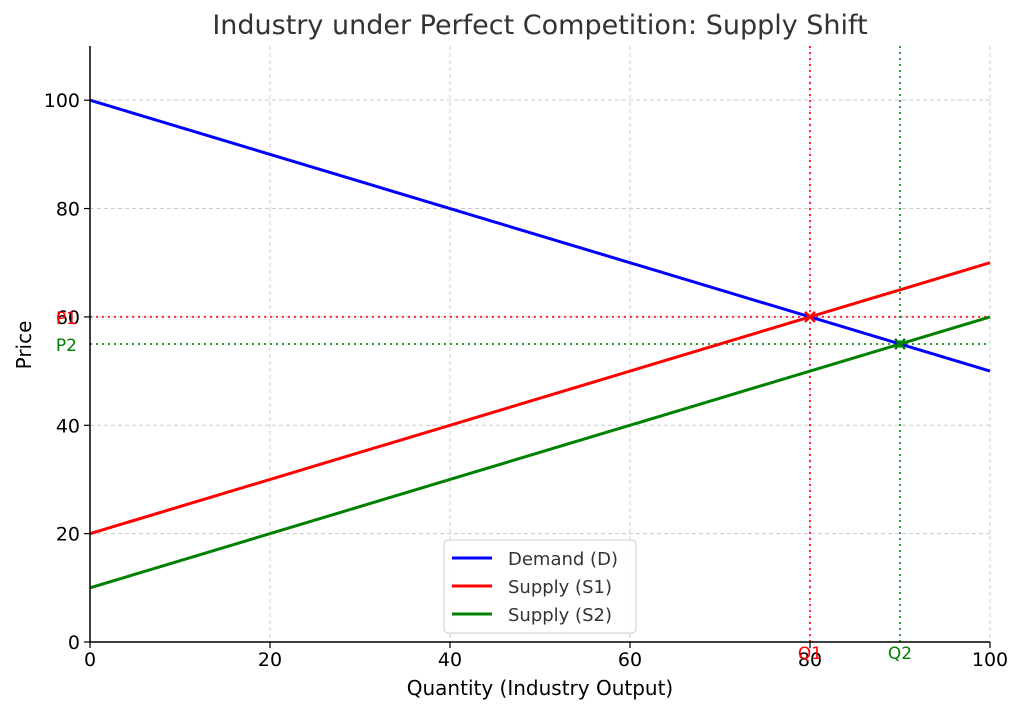 The height and width of the screenshot is (712, 1024). Describe the element at coordinates (68, 426) in the screenshot. I see `y-tick-label: 40` at that location.